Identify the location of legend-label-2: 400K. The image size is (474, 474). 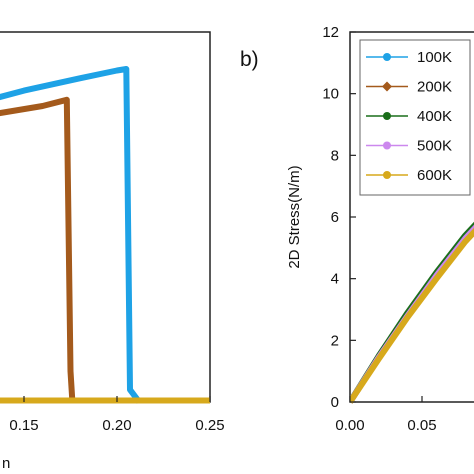
(434, 116).